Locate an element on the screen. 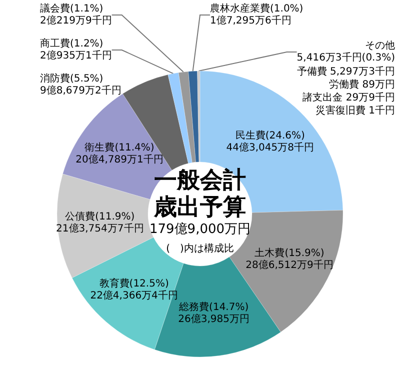 The height and width of the screenshot is (381, 400). slice-label: 商工費(1.2%) 2億935万1千円 is located at coordinates (76, 50).